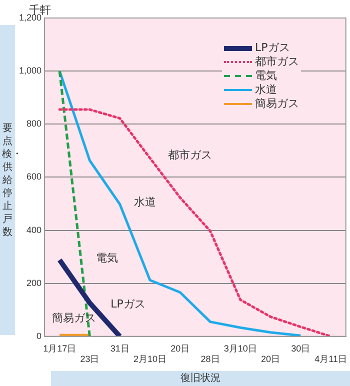 Image resolution: width=350 pixels, height=386 pixels. What do you see at coordinates (149, 359) in the screenshot?
I see `x-tick-label: 2月10日` at bounding box center [149, 359].